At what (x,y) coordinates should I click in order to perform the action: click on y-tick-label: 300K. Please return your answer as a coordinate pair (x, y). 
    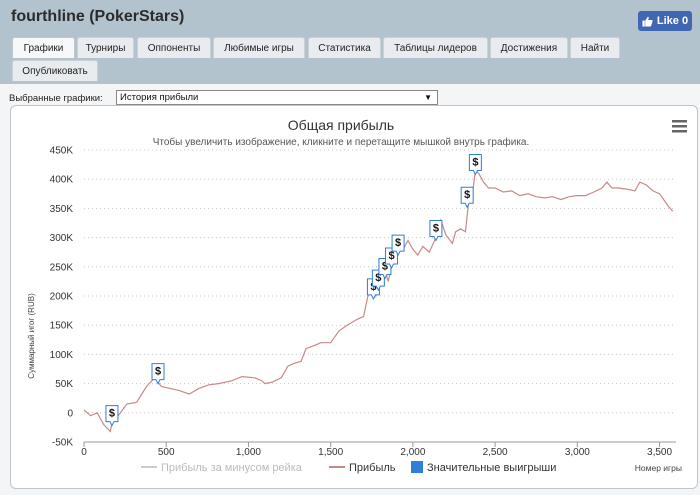
    Looking at the image, I should click on (62, 238).